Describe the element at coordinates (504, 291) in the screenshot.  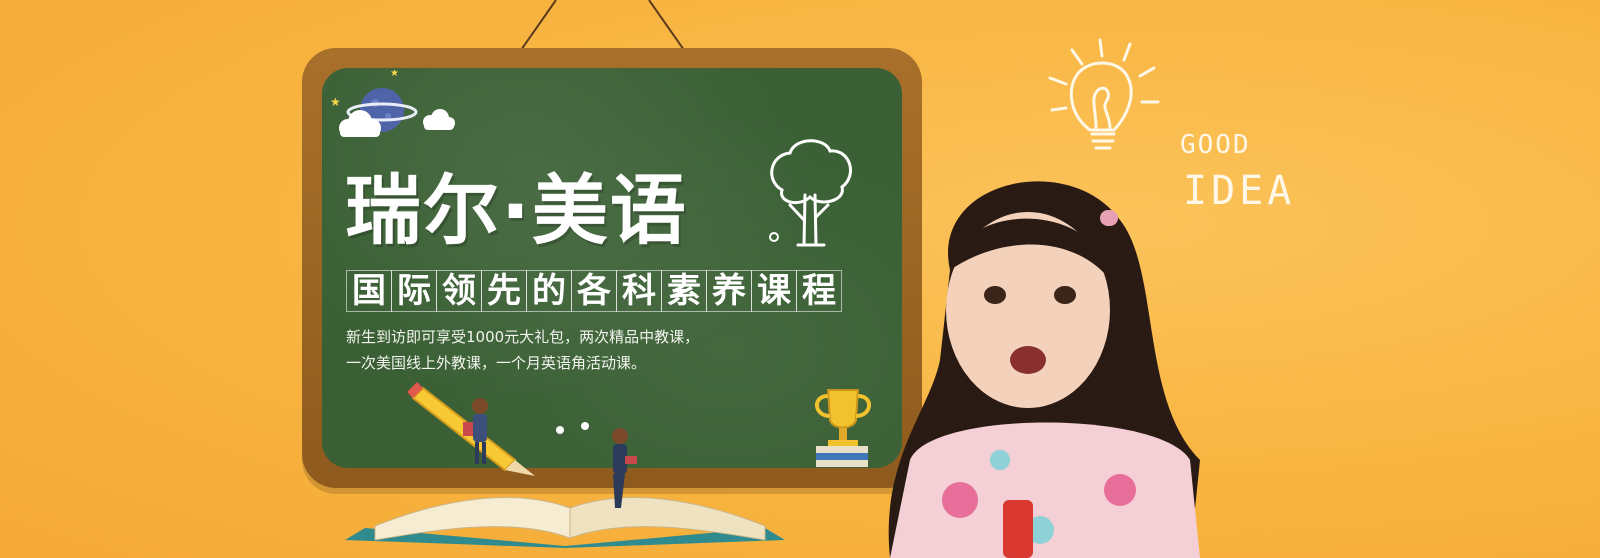
I see `subtitle-char: 先` at that location.